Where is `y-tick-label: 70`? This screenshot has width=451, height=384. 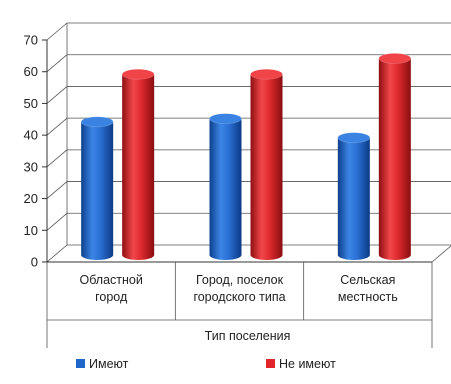 y-tick-label: 70 is located at coordinates (31, 40).